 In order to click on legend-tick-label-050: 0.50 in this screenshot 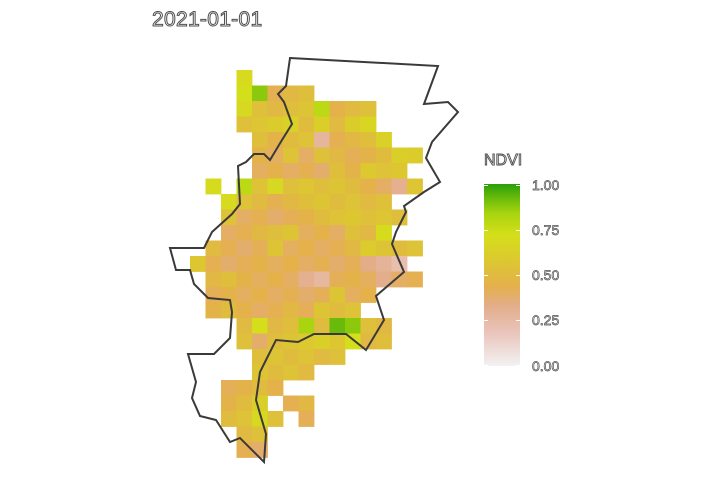, I will do `click(546, 275)`.